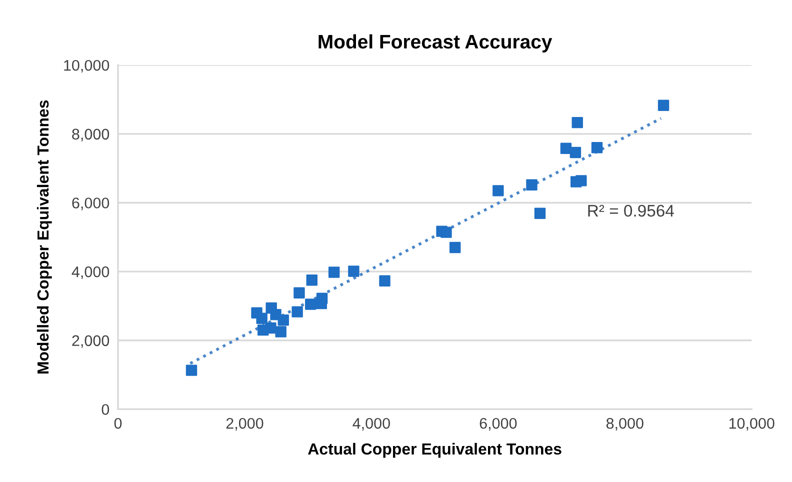 The width and height of the screenshot is (792, 482). What do you see at coordinates (751, 424) in the screenshot?
I see `x-tick-label: 10,000` at bounding box center [751, 424].